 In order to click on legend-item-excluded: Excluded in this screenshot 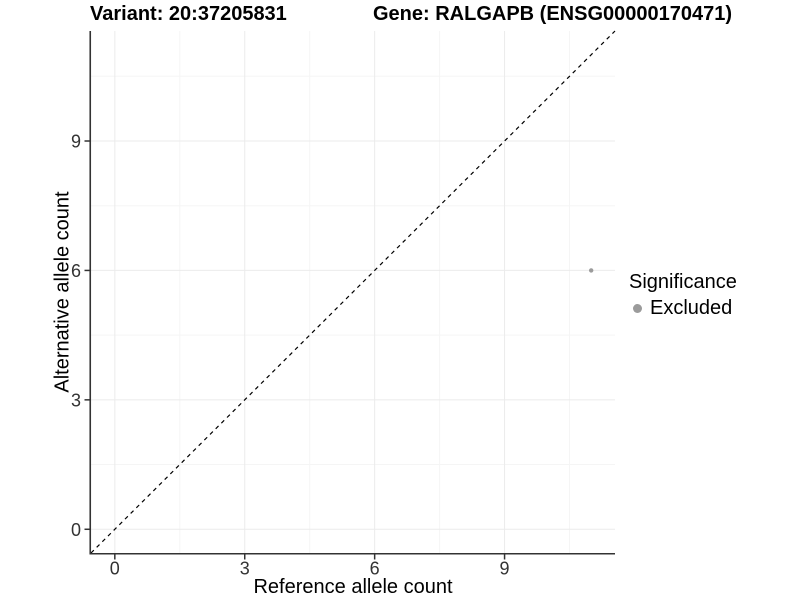, I will do `click(685, 308)`.